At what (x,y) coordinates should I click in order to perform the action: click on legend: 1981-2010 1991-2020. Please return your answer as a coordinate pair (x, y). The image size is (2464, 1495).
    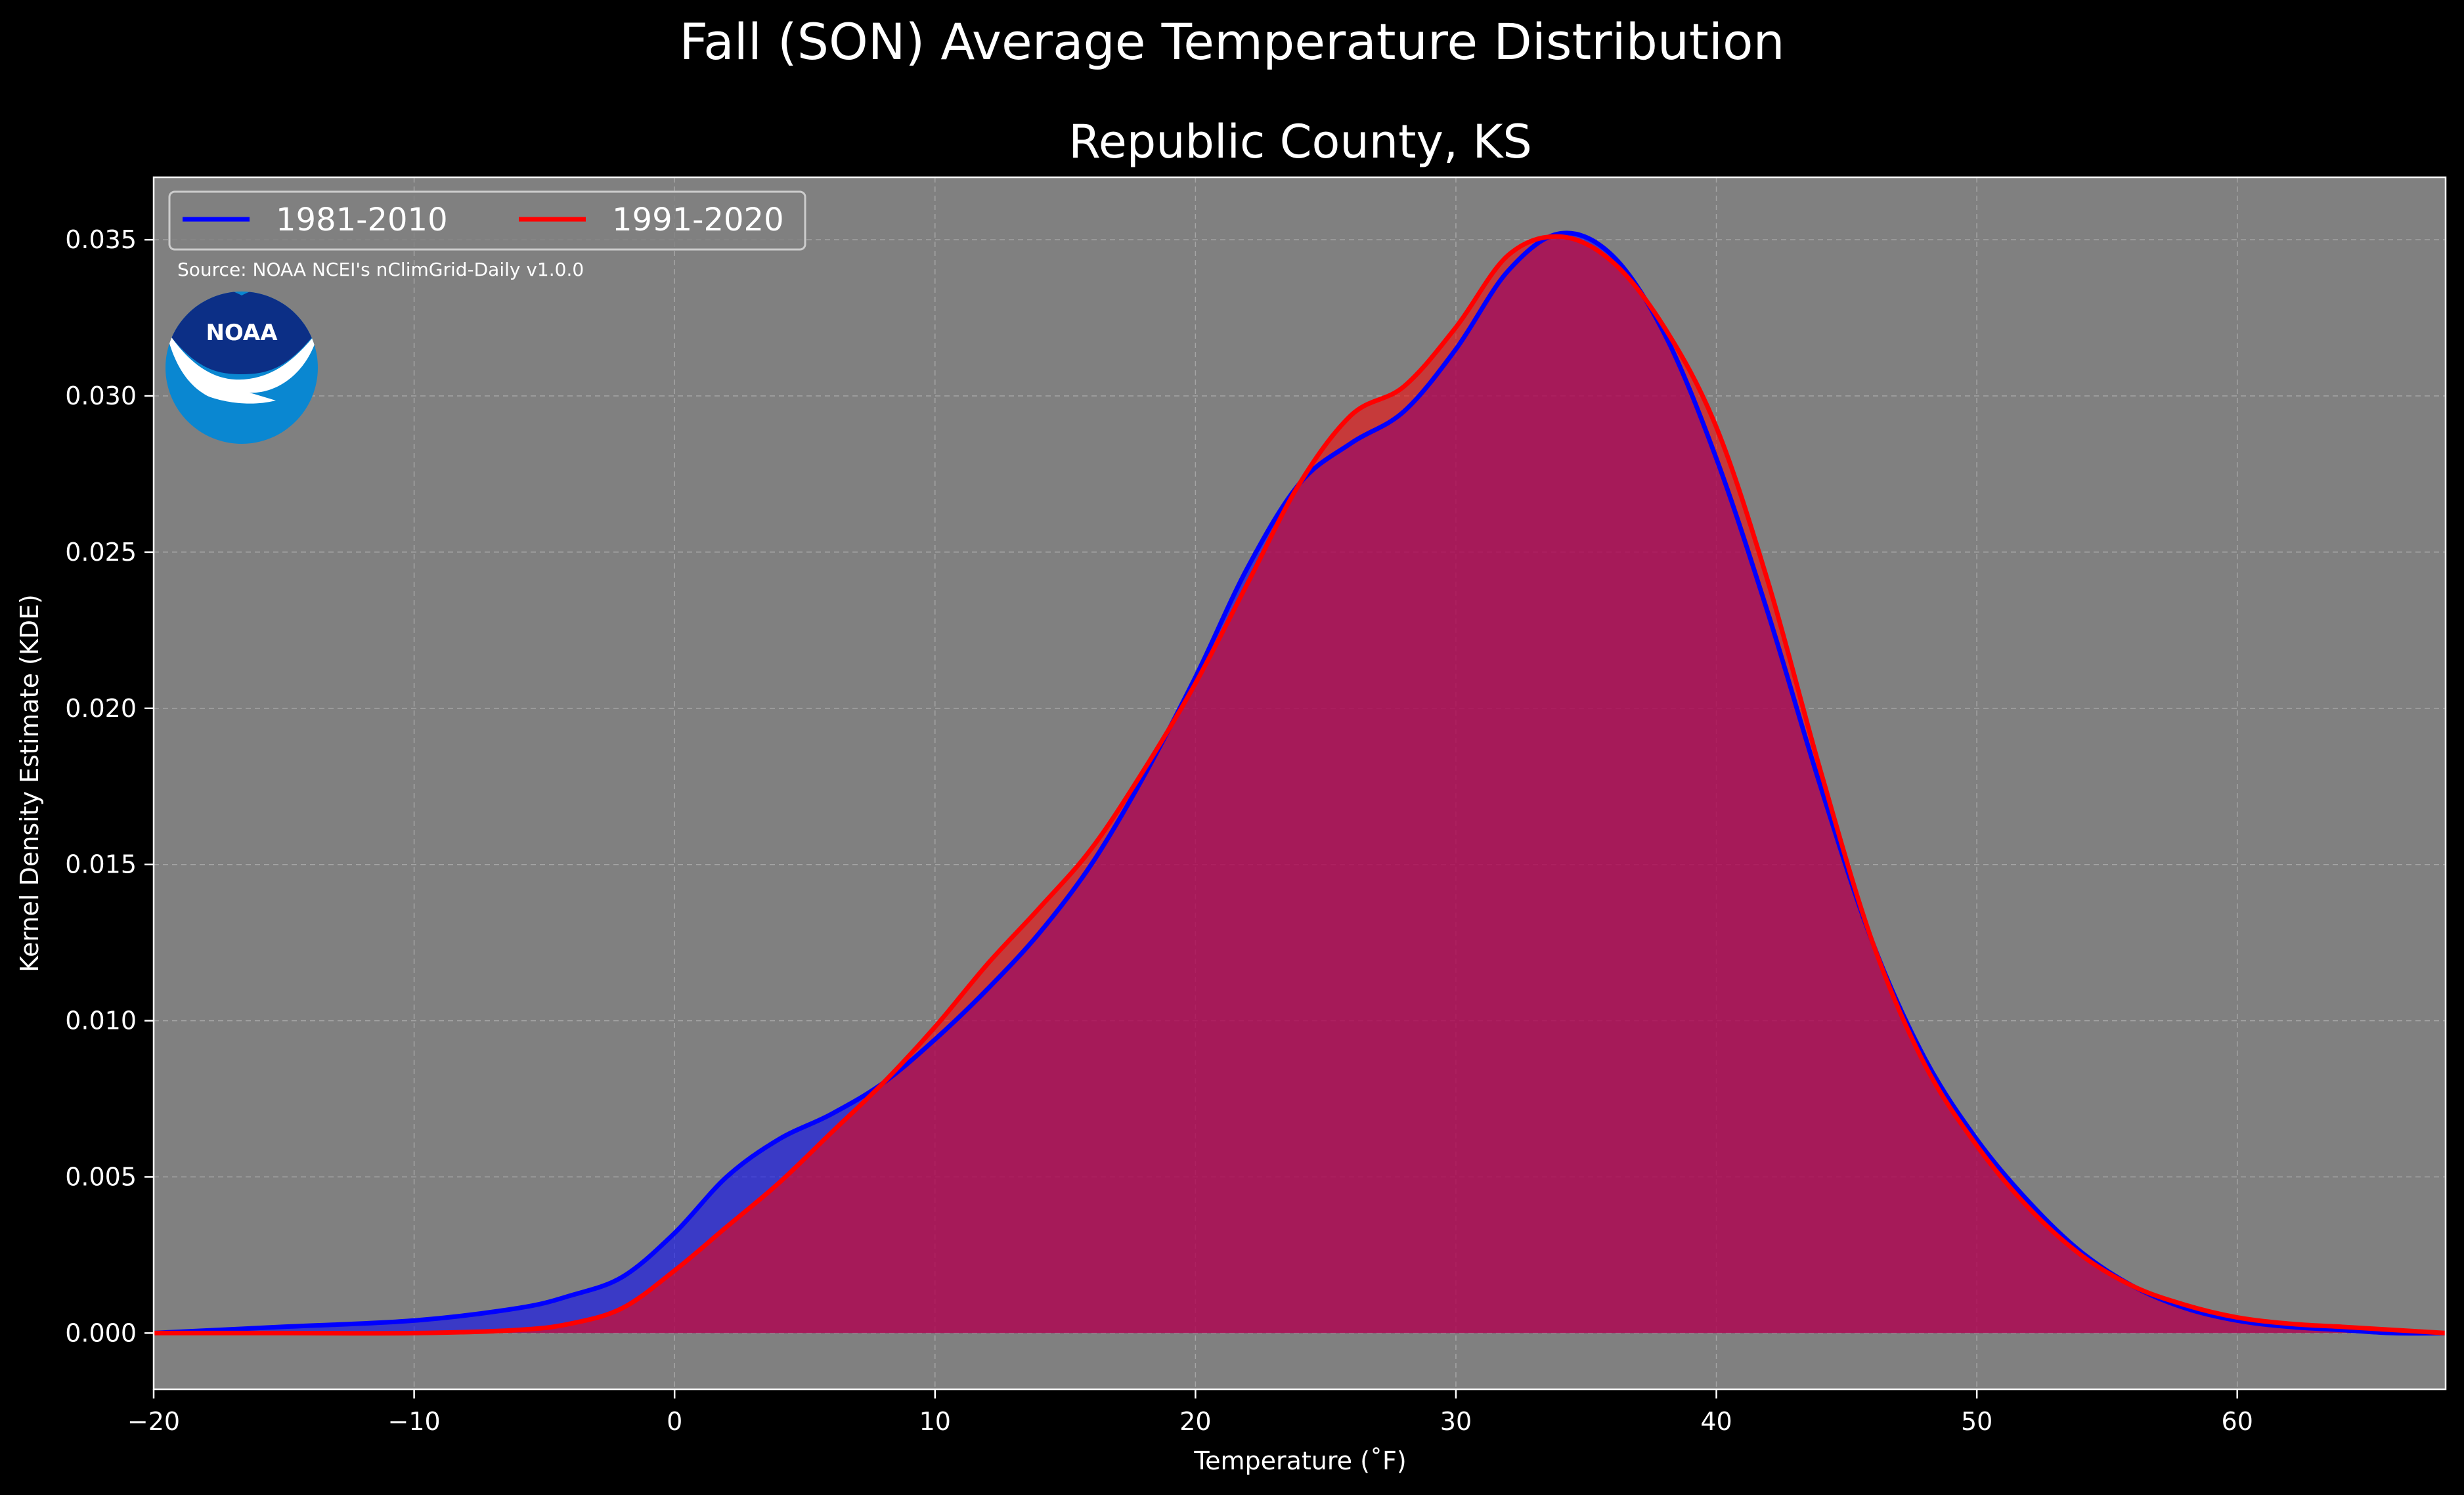
    Looking at the image, I should click on (487, 220).